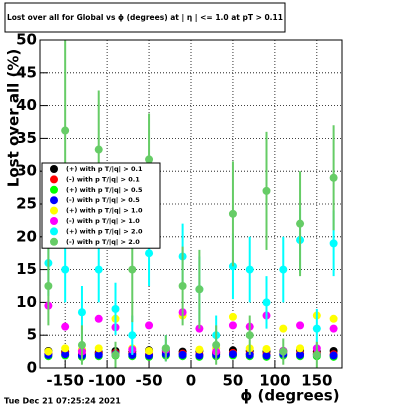 The image size is (400, 413). What do you see at coordinates (62, 401) in the screenshot?
I see `timestamp: Tue Dec 21 07:25:24 2021` at bounding box center [62, 401].